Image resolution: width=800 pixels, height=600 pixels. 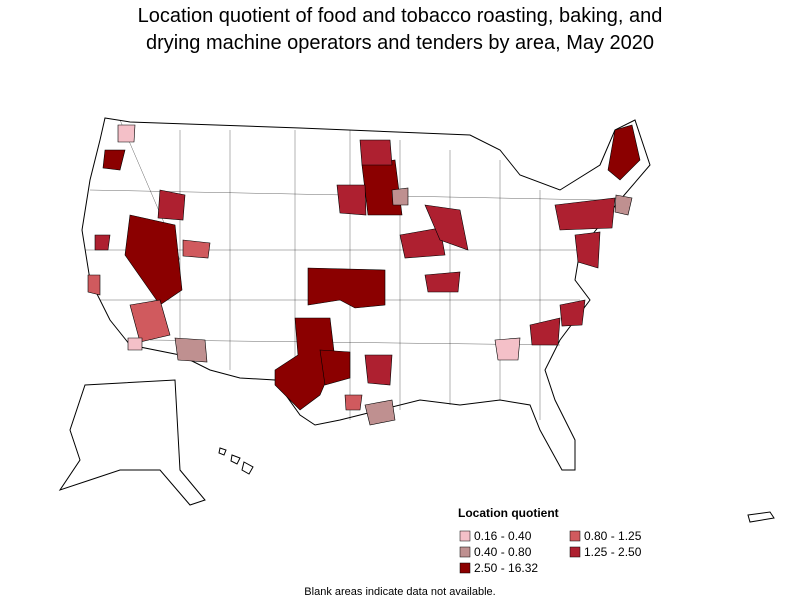 What do you see at coordinates (351, 200) in the screenshot?
I see `area-south-dakota` at bounding box center [351, 200].